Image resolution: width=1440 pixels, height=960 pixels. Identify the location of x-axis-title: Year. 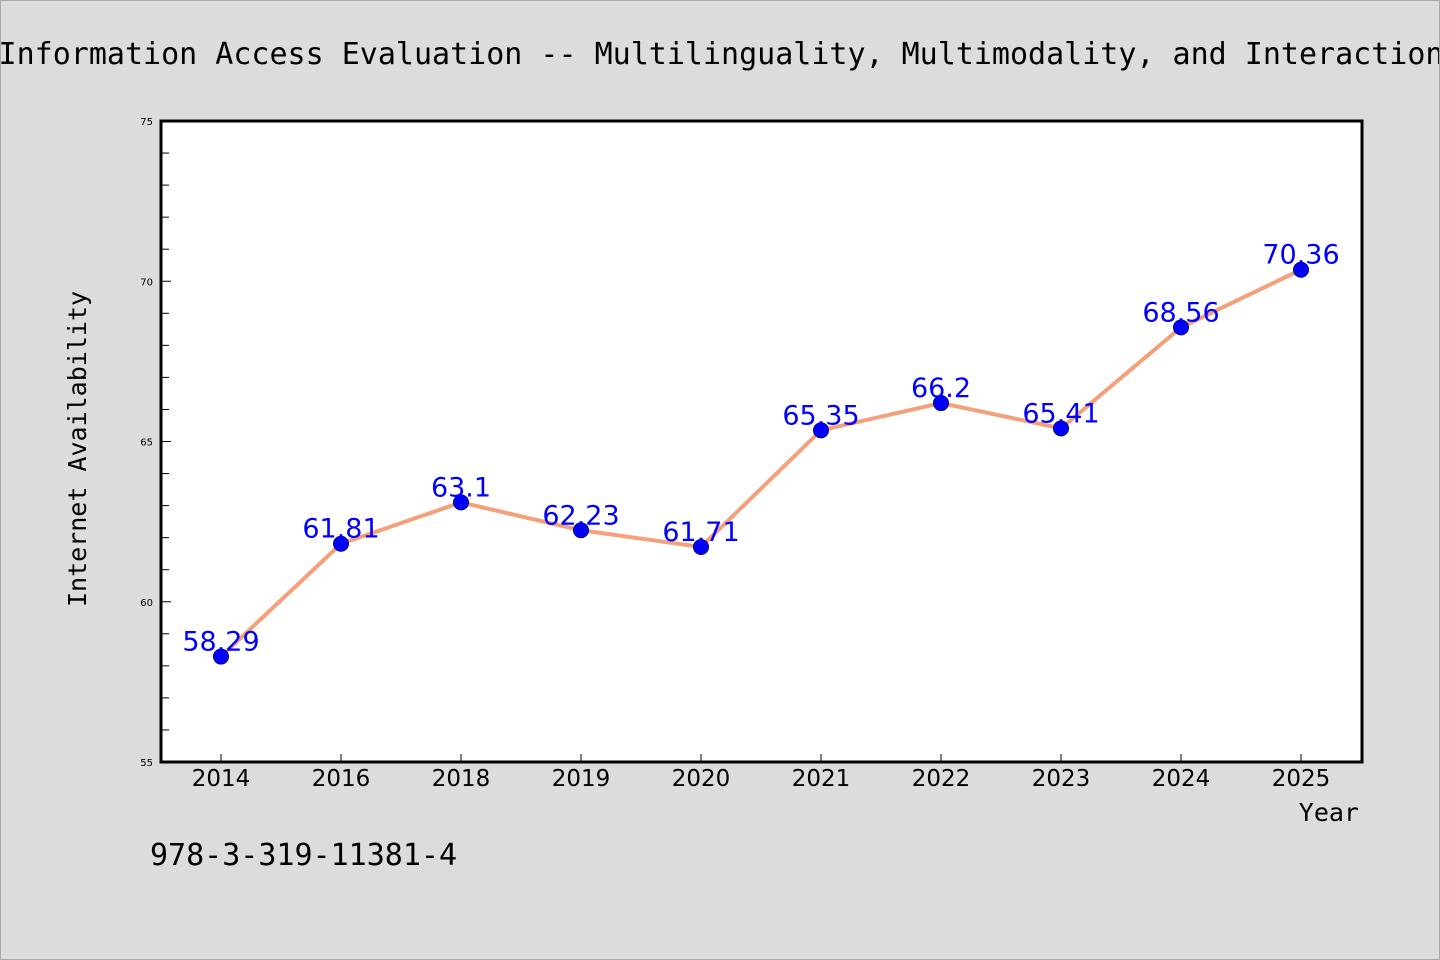
(1329, 812).